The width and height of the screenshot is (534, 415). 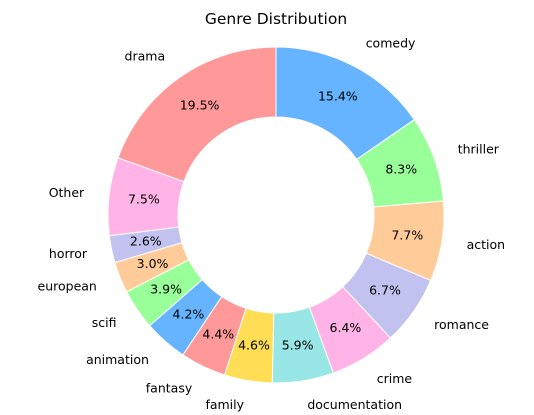 What do you see at coordinates (189, 314) in the screenshot?
I see `percent-label-animation: 4.2%` at bounding box center [189, 314].